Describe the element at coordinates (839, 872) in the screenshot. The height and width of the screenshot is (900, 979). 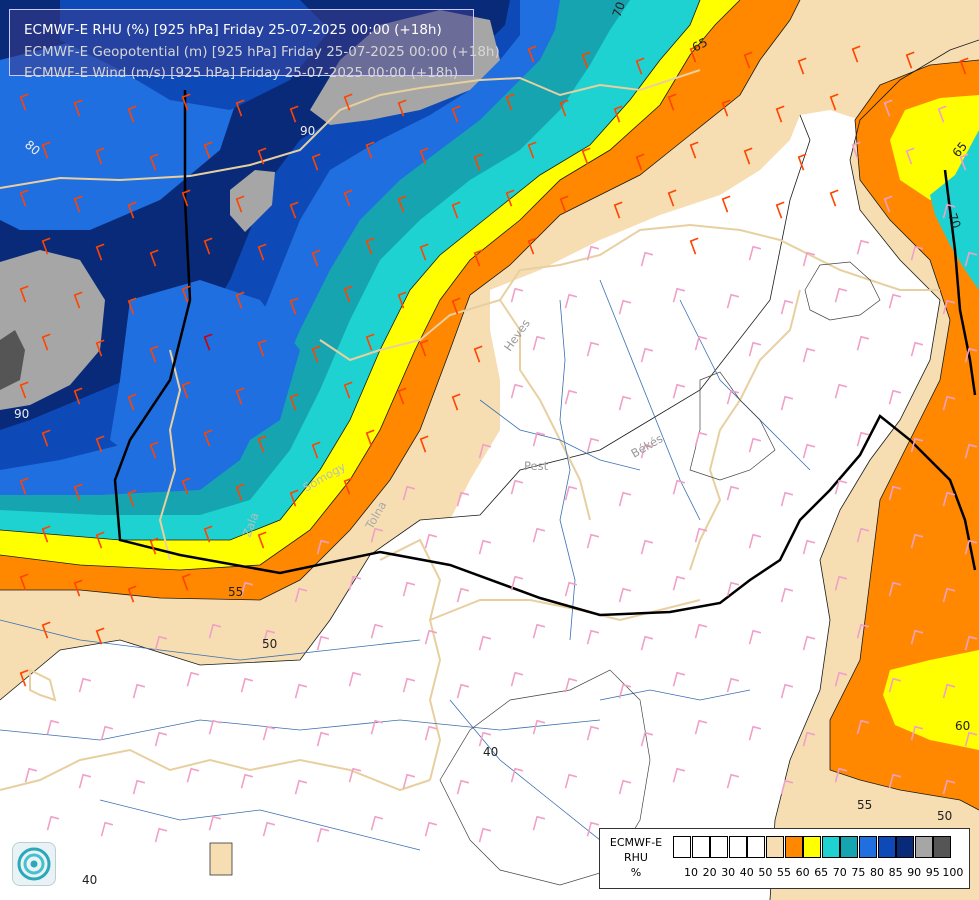
I see `legend-tick-label: 70` at that location.